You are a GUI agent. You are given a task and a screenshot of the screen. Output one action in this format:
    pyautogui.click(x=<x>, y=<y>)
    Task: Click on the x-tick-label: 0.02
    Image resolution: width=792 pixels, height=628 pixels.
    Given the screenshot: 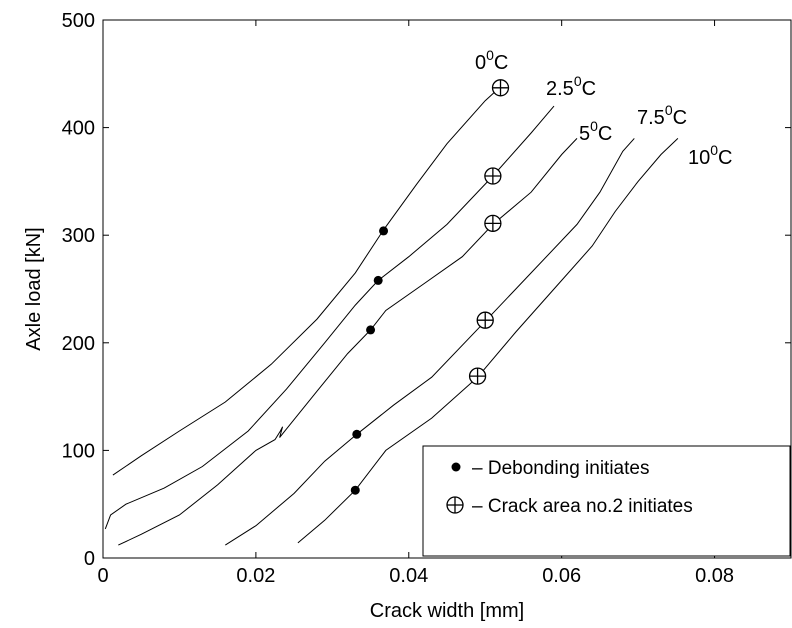 What is the action you would take?
    pyautogui.click(x=255, y=576)
    